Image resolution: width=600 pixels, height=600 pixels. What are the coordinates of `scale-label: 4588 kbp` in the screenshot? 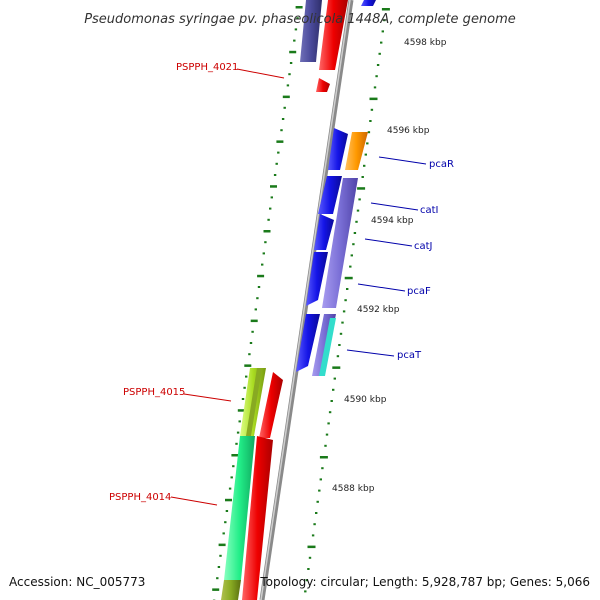 It's located at (353, 489).